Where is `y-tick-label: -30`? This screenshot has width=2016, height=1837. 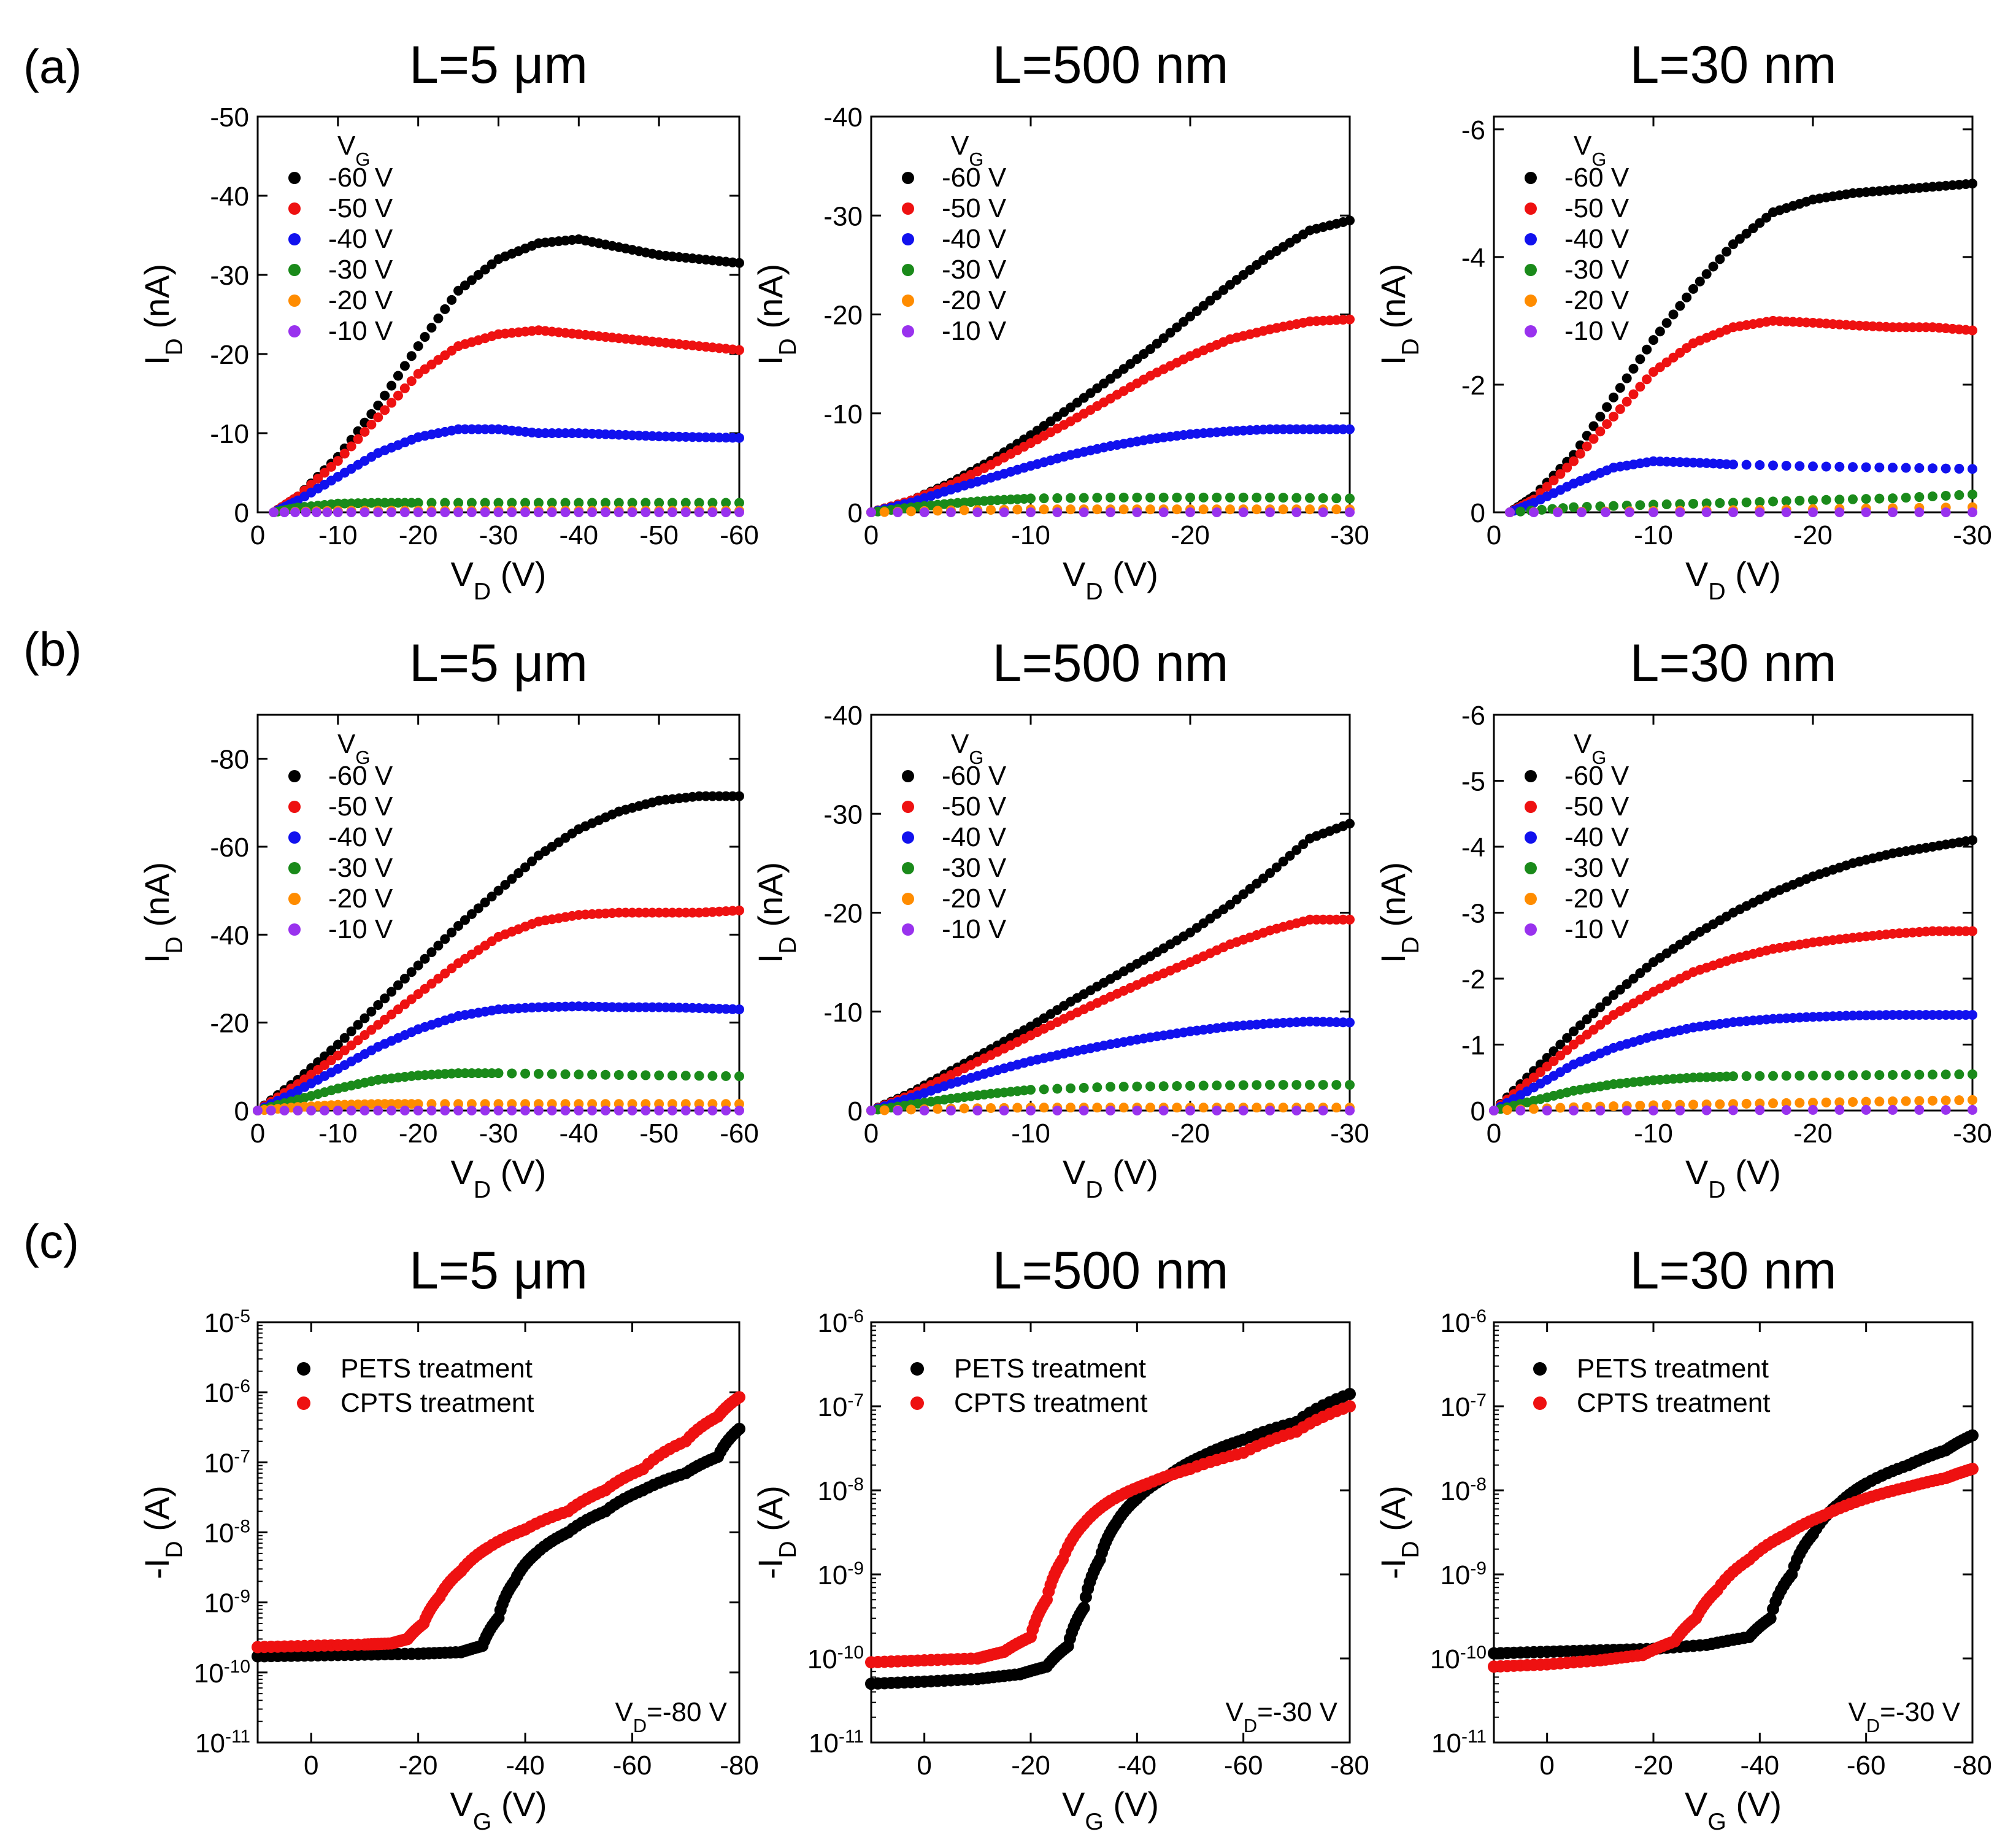 y-tick-label: -30 is located at coordinates (229, 276).